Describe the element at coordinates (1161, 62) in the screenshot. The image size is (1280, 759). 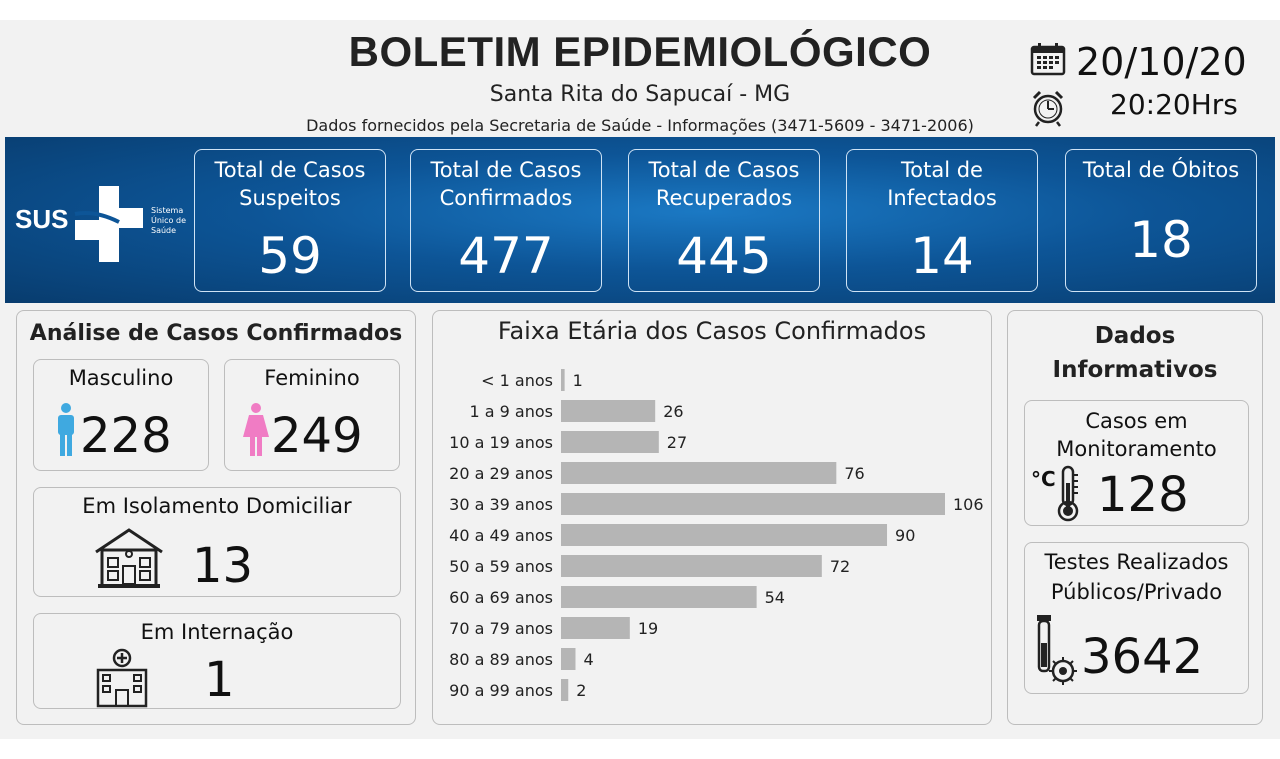
I see `bulletin-date: 20/10/20` at that location.